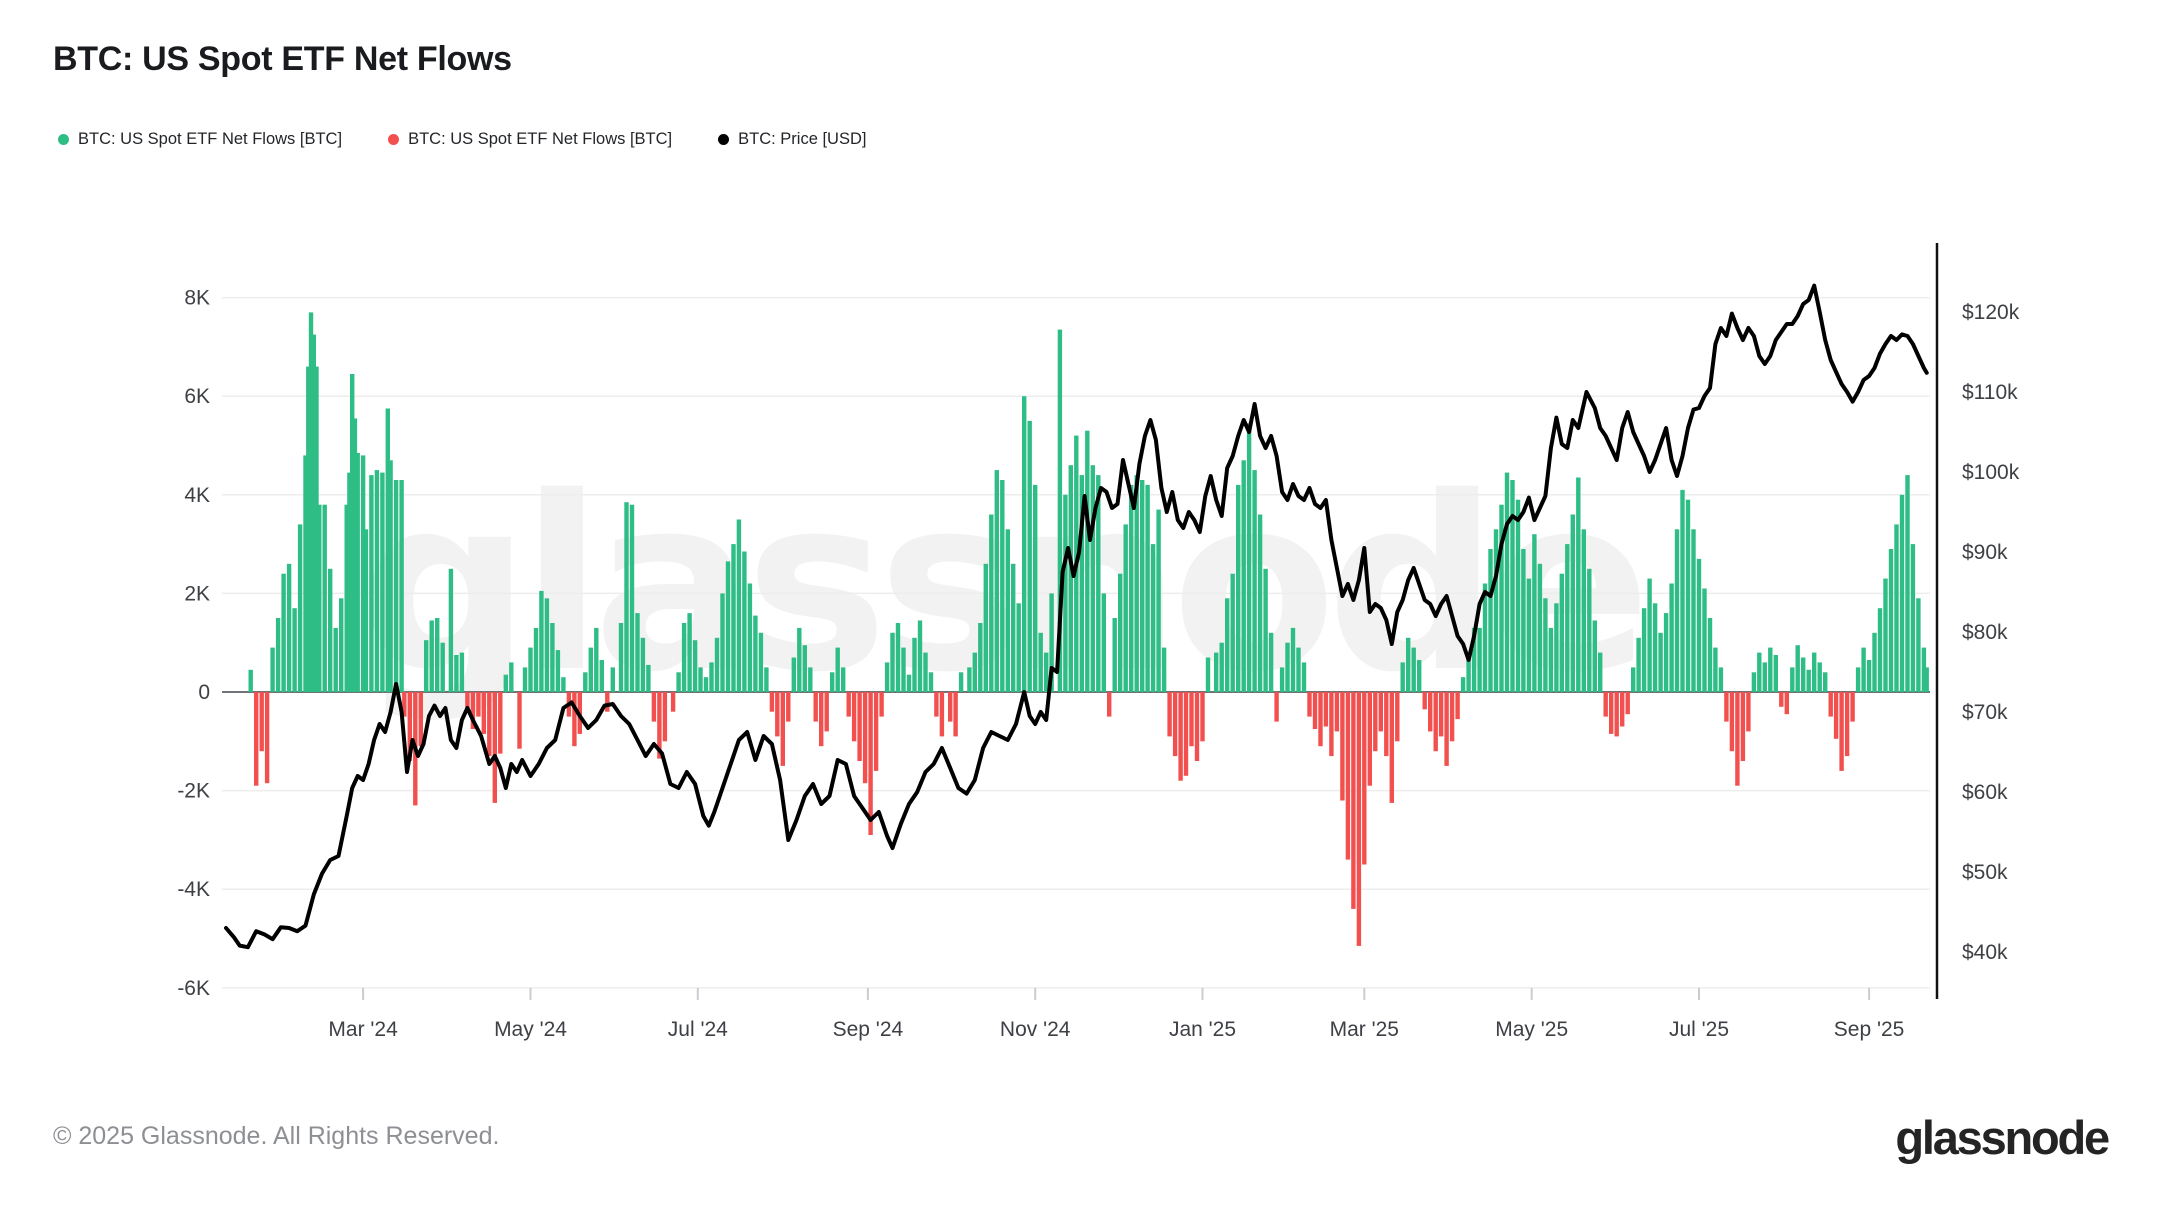  What do you see at coordinates (1699, 1029) in the screenshot?
I see `x-tick-label: Jul '25` at bounding box center [1699, 1029].